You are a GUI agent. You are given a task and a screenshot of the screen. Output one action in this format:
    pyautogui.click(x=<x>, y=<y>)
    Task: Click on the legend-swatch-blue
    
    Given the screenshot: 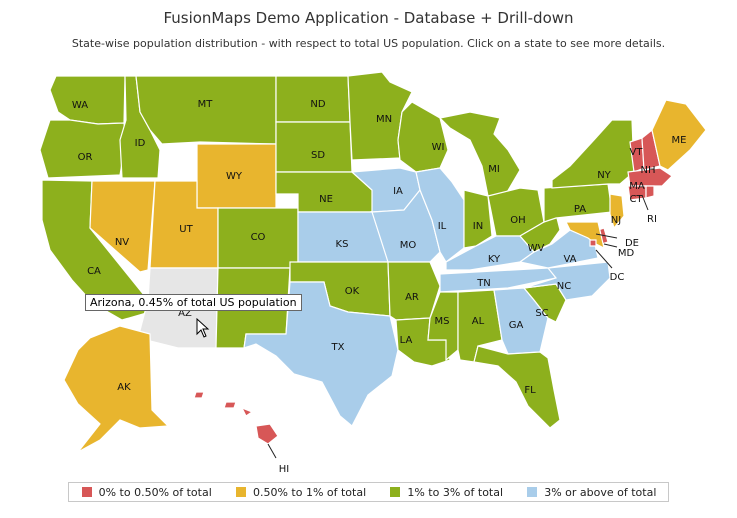 What is the action you would take?
    pyautogui.click(x=532, y=492)
    